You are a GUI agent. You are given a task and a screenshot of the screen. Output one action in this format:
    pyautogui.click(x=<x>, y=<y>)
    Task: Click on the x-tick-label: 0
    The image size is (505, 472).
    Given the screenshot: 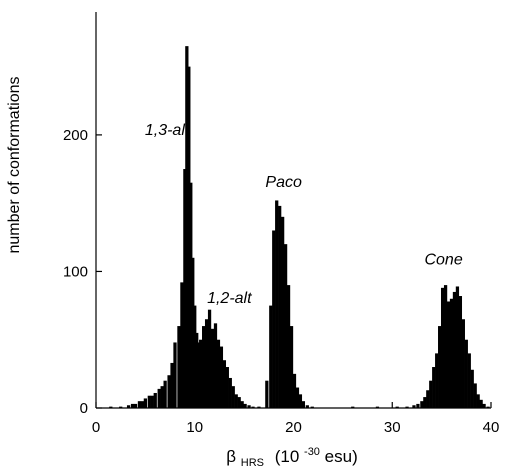 What is the action you would take?
    pyautogui.click(x=96, y=427)
    